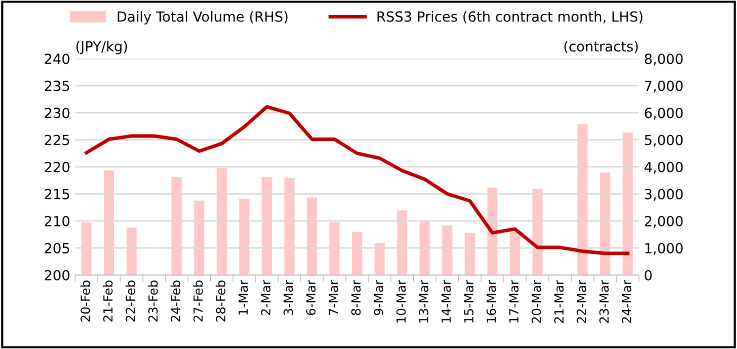 This screenshot has height=349, width=737. I want to click on x-tick-label: 22-Feb, so click(131, 301).